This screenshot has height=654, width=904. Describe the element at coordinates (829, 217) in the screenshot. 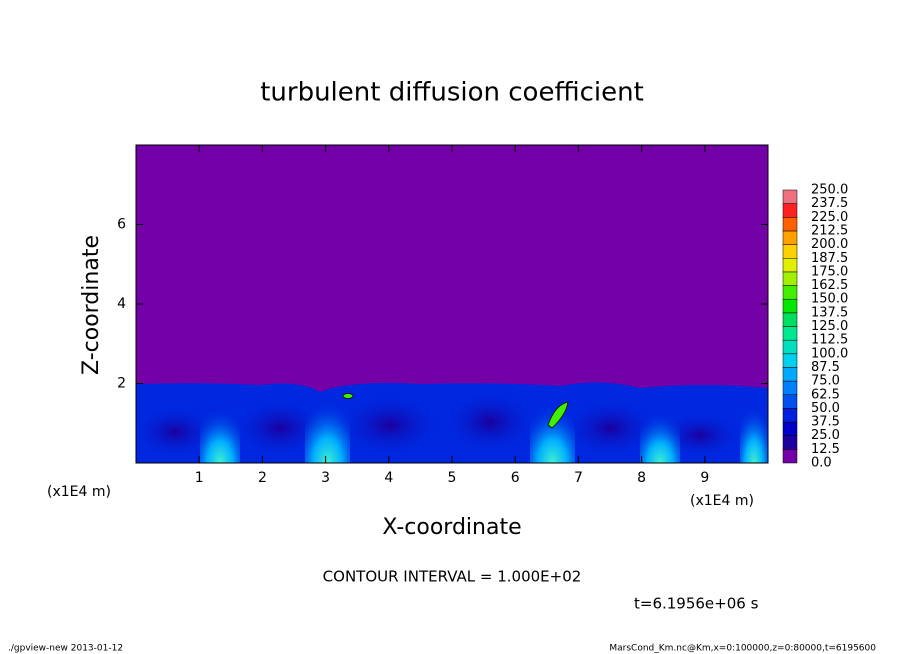

I see `colorbar-label: 225.0` at that location.